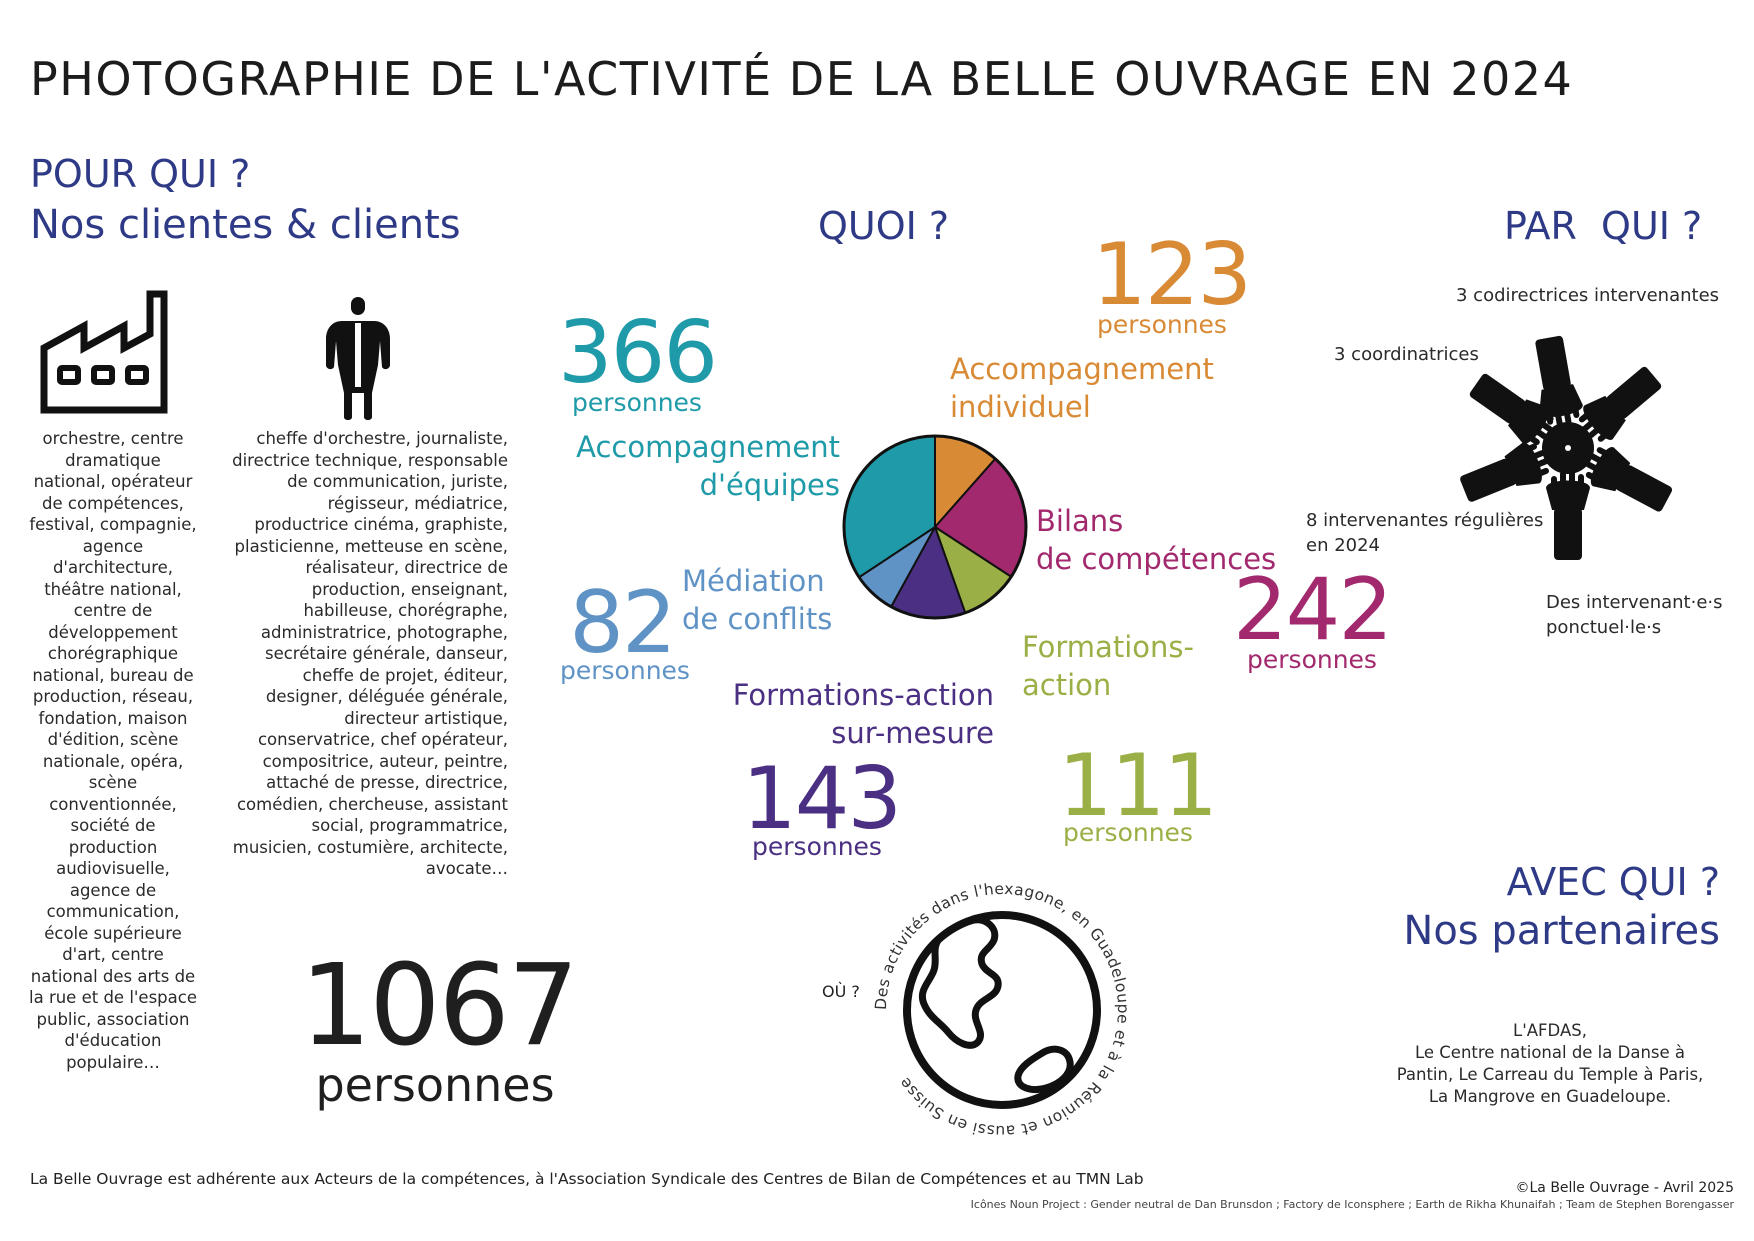  Describe the element at coordinates (863, 714) in the screenshot. I see `category-label-sur-mesure: Formations-action sur-mesure` at that location.